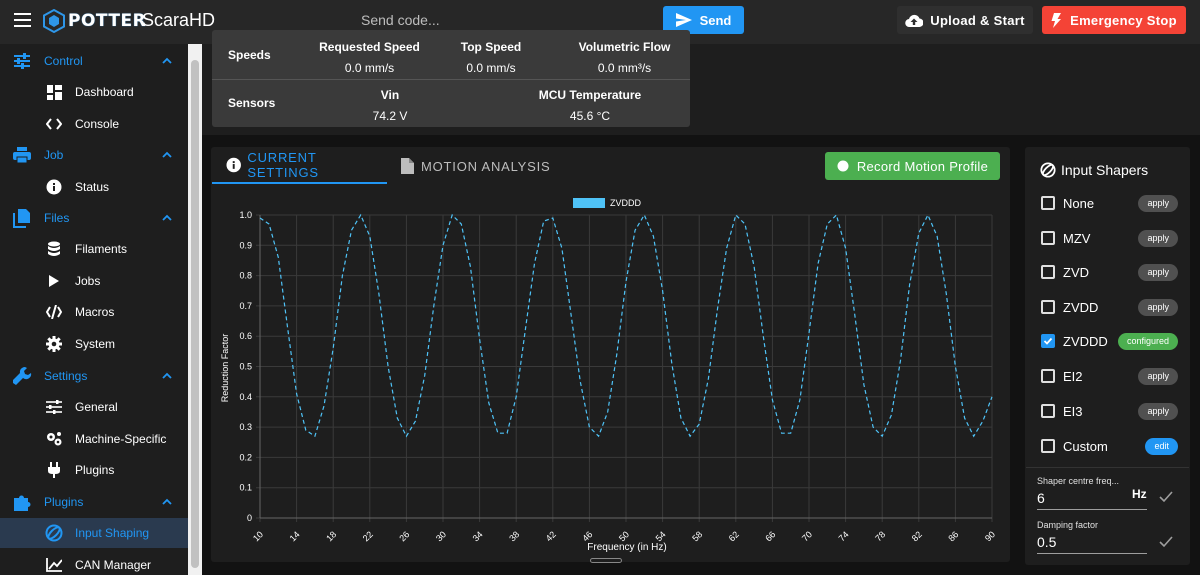 This screenshot has height=575, width=1200. Describe the element at coordinates (94, 407) in the screenshot. I see `sidebar-item-general: General` at that location.